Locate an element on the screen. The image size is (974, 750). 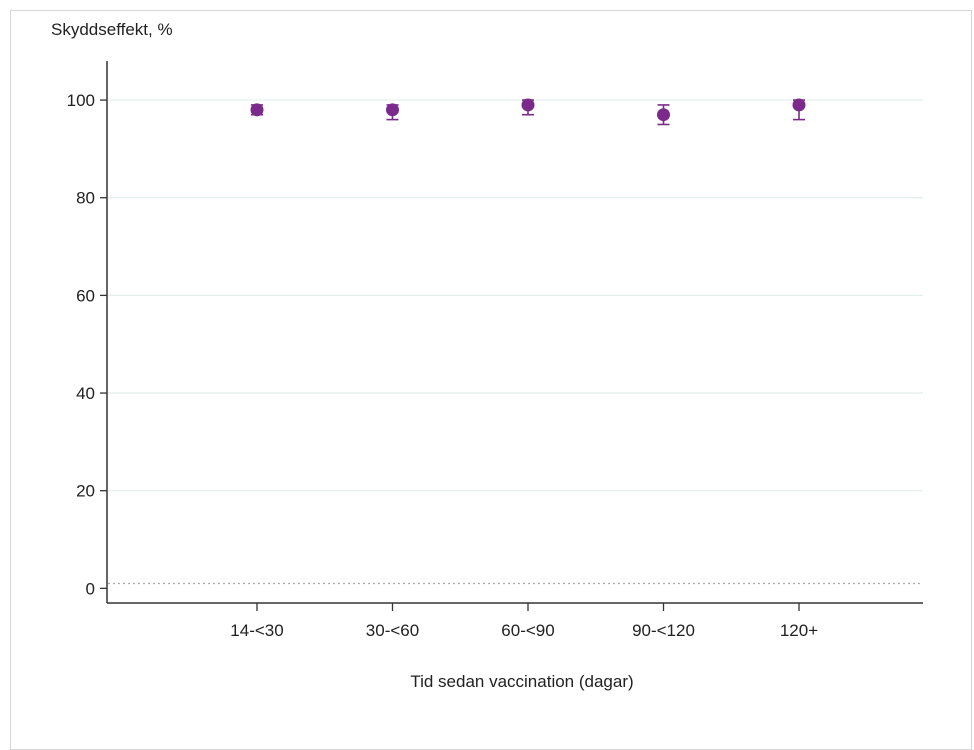
x-tick-label: 90-<120 is located at coordinates (663, 630).